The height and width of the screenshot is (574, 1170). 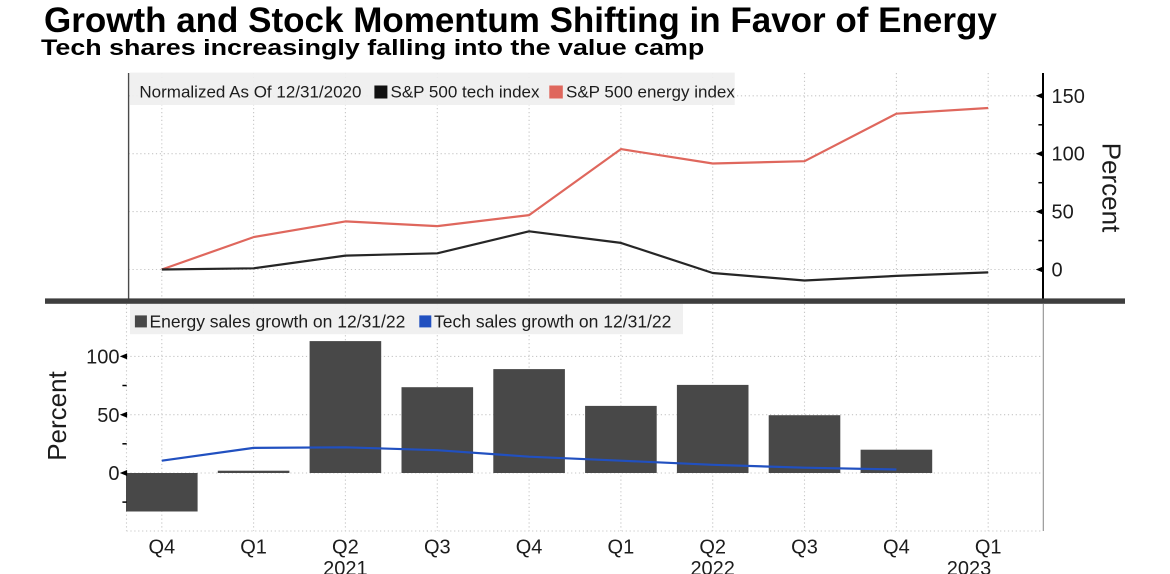 I want to click on svg-text: Tech sales growth on 12/31/22, so click(x=552, y=321).